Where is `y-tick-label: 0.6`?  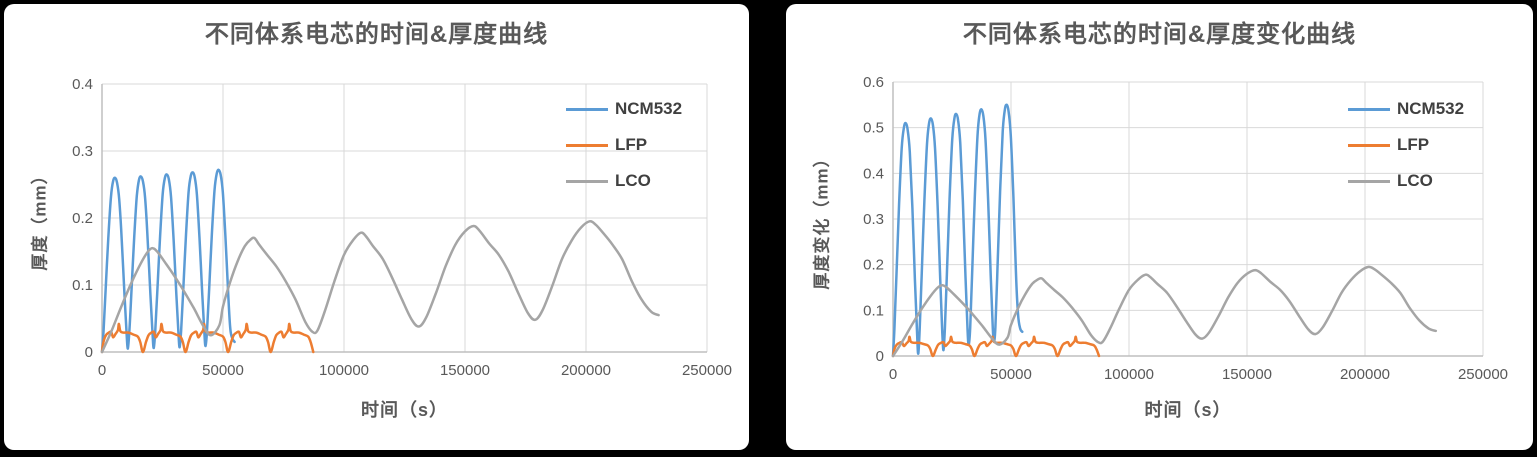 y-tick-label: 0.6 is located at coordinates (873, 82).